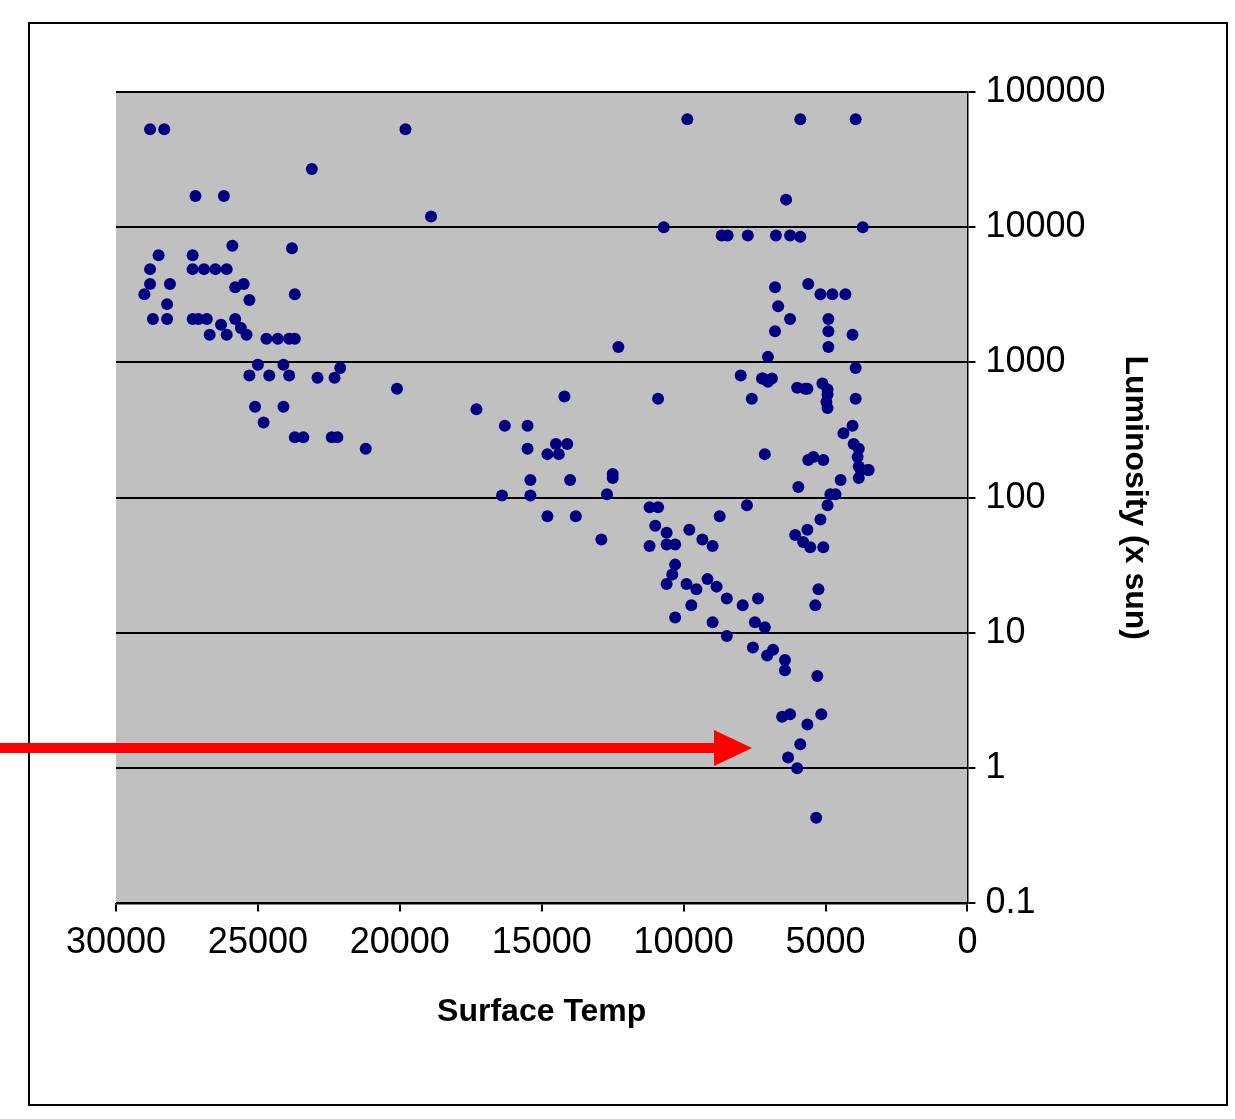  I want to click on x-tick-label: 0, so click(967, 940).